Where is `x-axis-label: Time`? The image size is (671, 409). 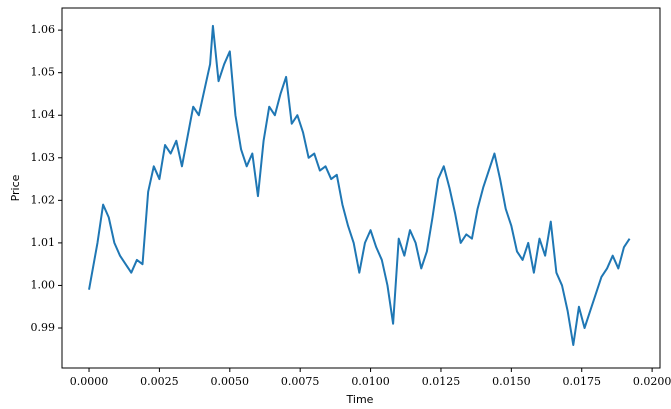 x-axis-label: Time is located at coordinates (360, 399).